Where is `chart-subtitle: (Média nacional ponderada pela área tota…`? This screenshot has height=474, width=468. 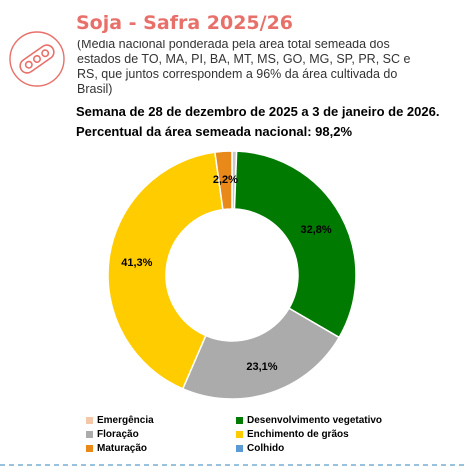 chart-subtitle: (Média nacional ponderada pela área tota… is located at coordinates (246, 69).